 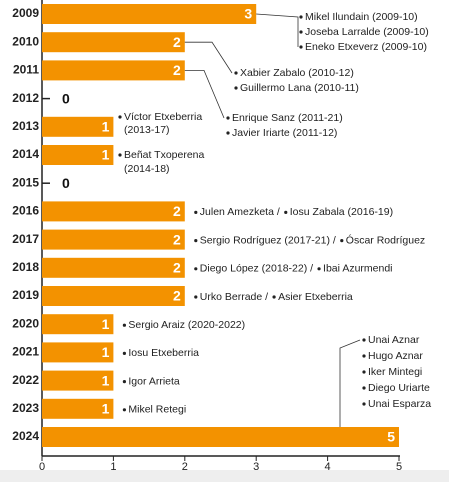 I want to click on y-tick-label: 2022, so click(x=25, y=380).